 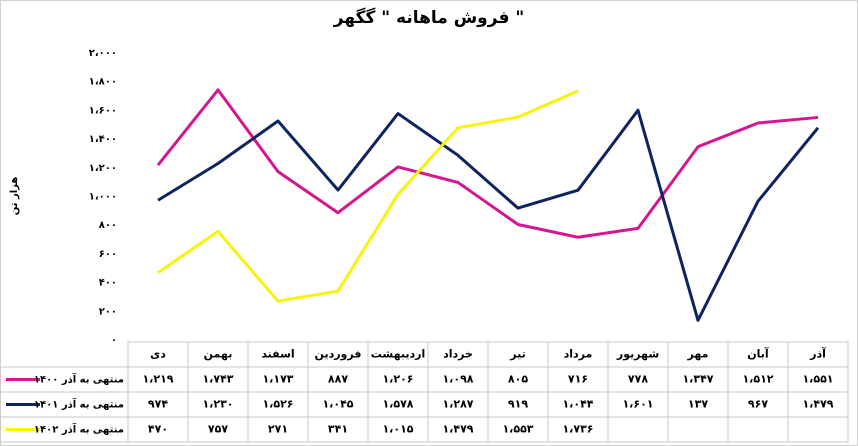 What do you see at coordinates (79, 404) in the screenshot?
I see `legend-label: منتهی به آذر ۱۴۰۱` at bounding box center [79, 404].